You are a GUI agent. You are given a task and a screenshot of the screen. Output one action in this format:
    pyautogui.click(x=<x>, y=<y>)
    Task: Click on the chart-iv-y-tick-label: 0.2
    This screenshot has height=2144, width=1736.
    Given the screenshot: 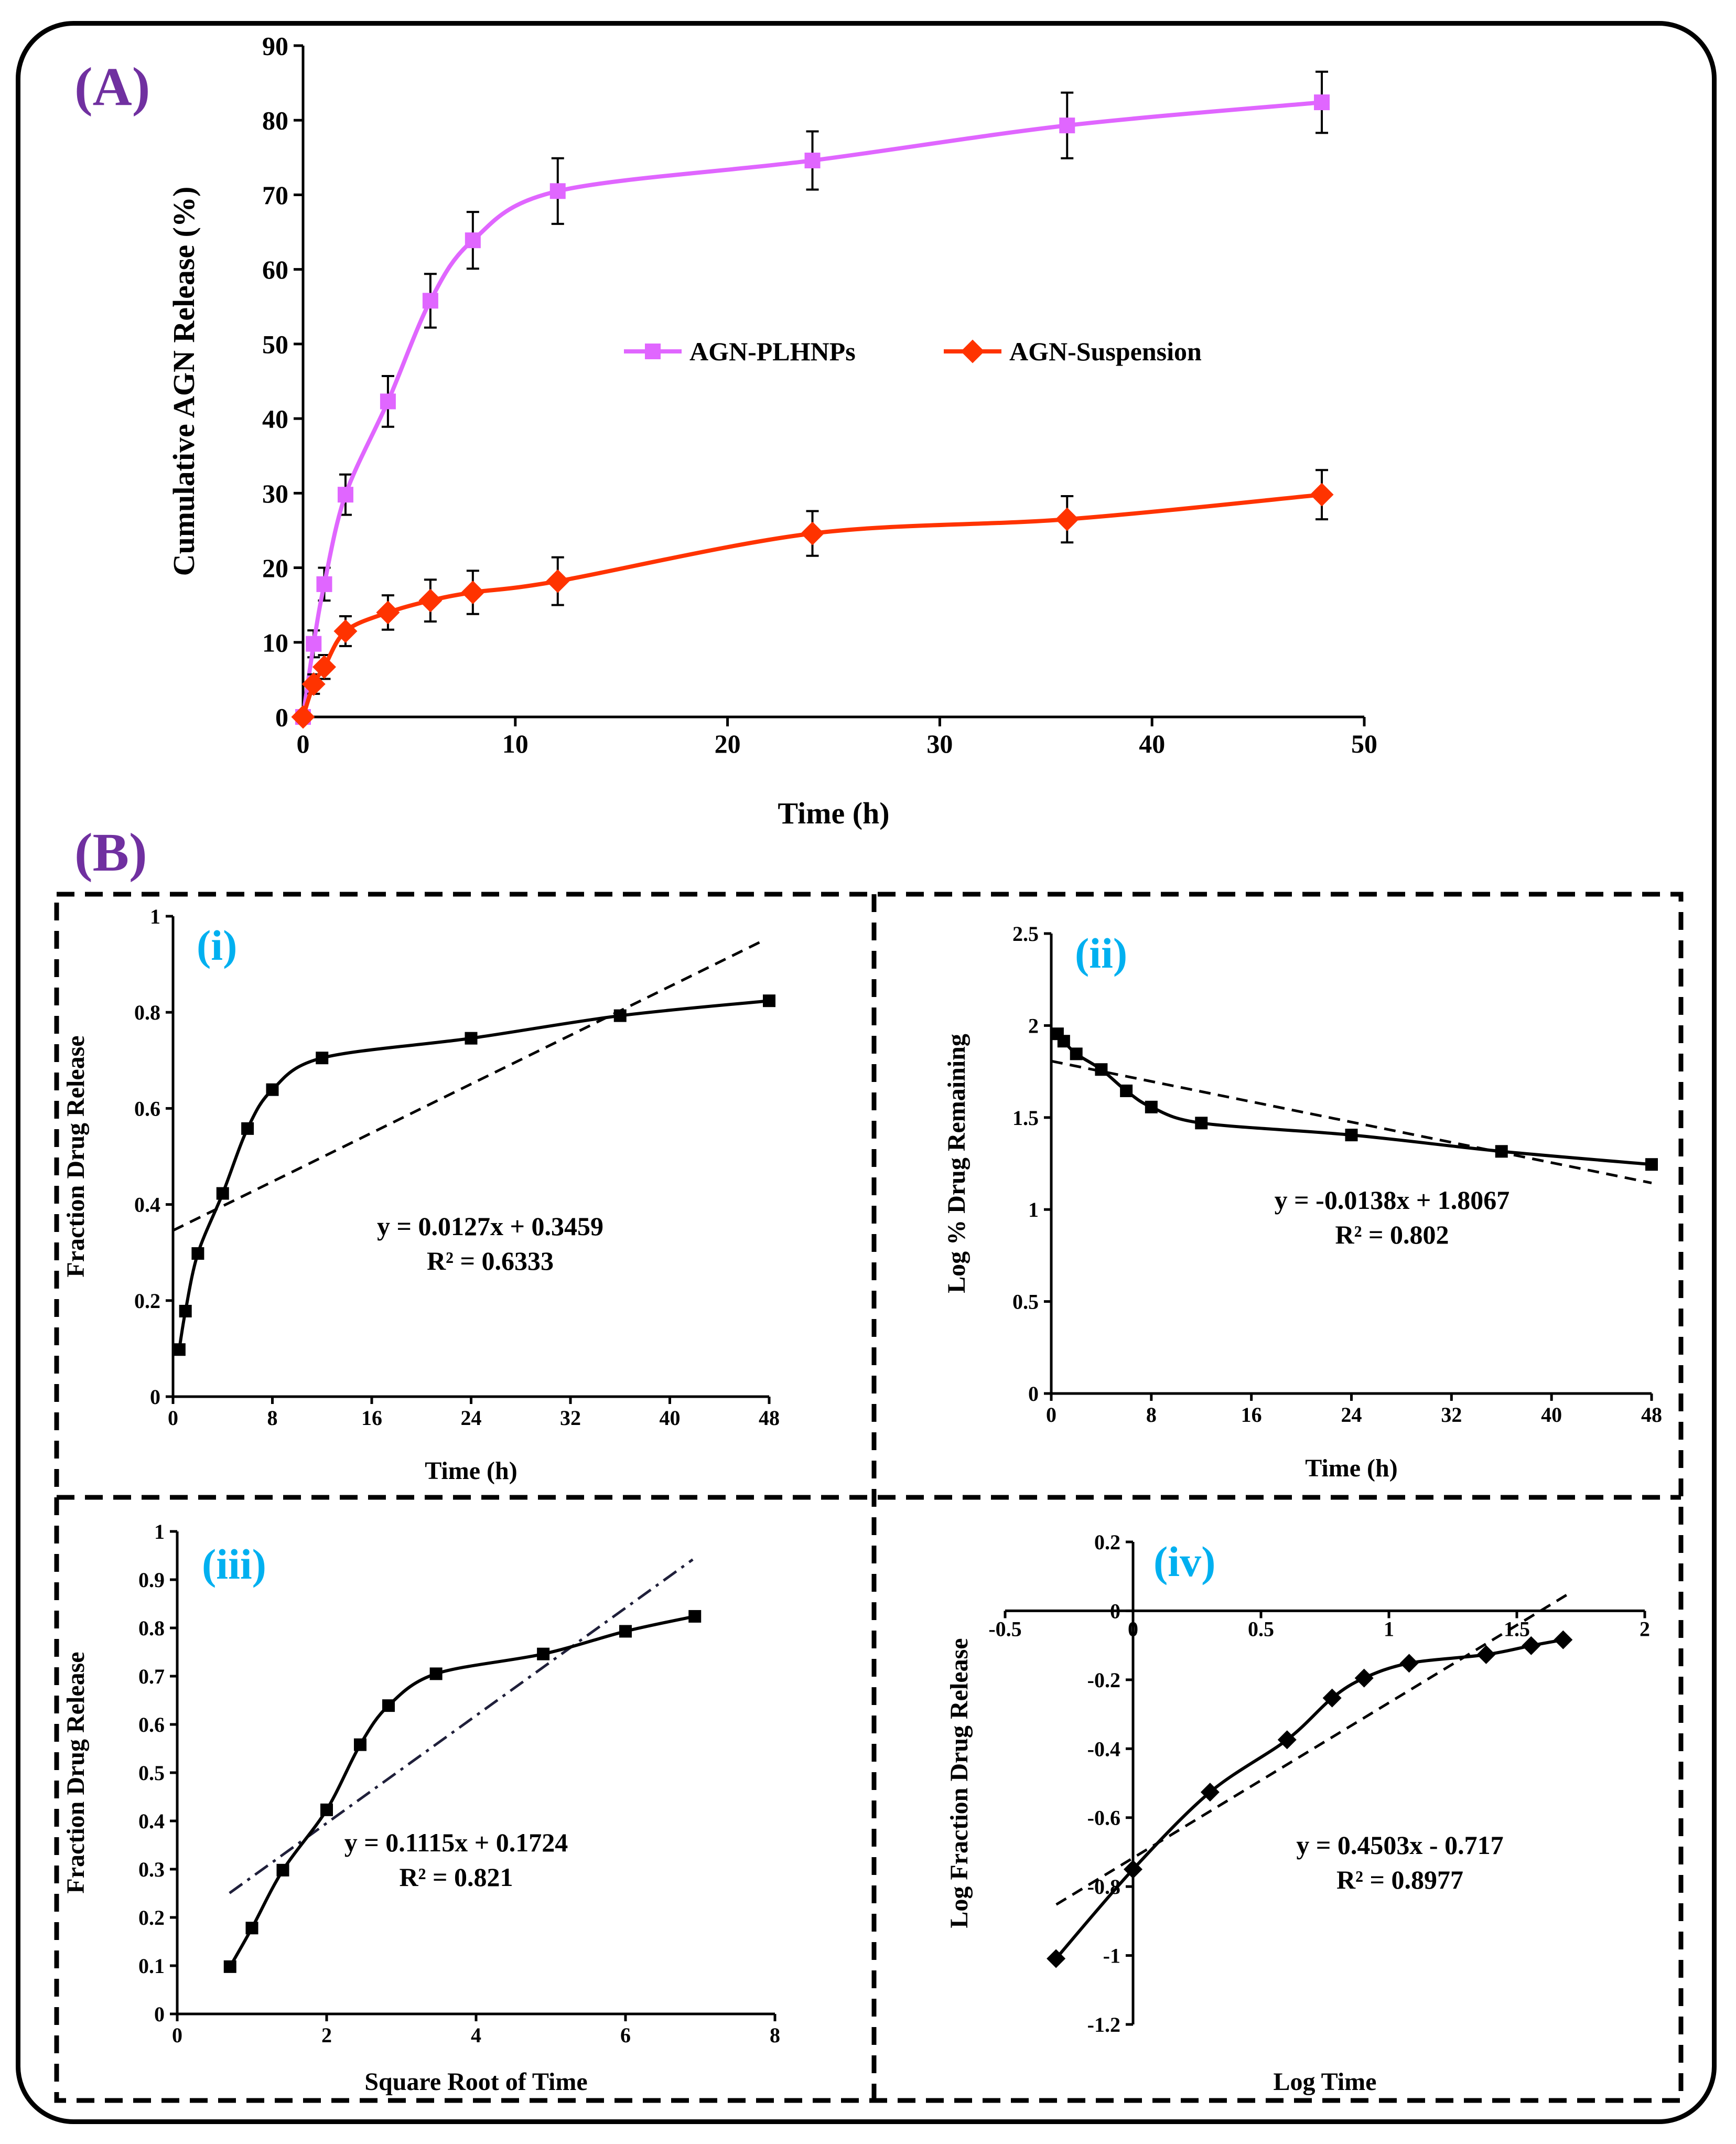 What is the action you would take?
    pyautogui.click(x=1107, y=1542)
    